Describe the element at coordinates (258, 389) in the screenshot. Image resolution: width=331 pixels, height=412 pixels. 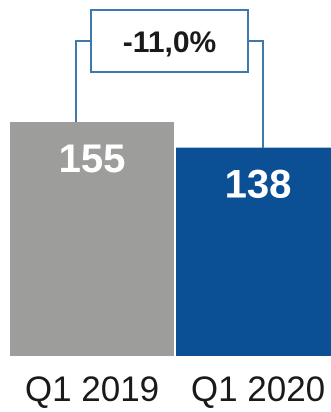
I see `category-label-1: Q1 2020` at that location.